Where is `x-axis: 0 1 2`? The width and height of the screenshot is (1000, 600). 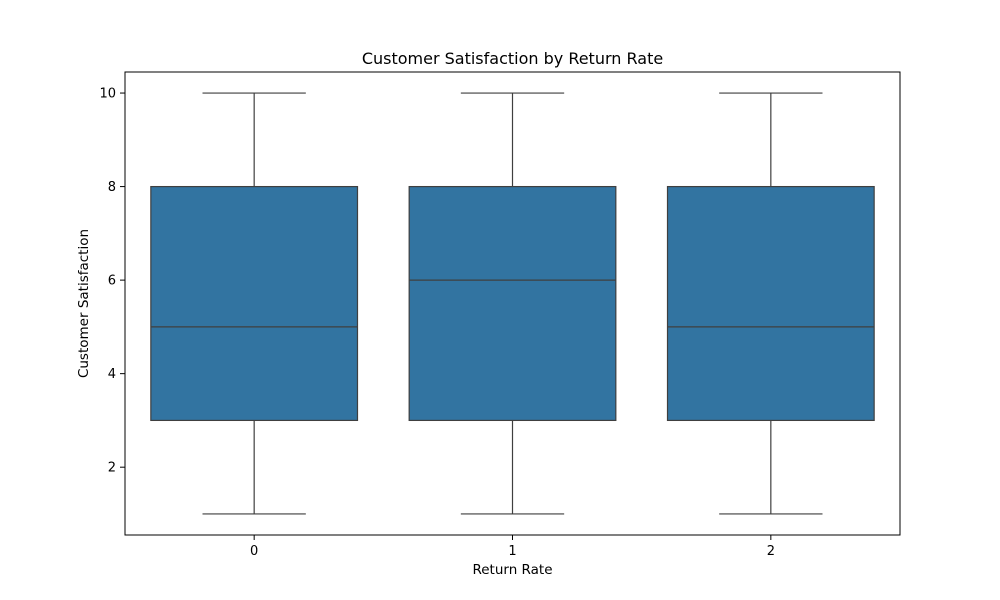
x-axis: 0 1 2 is located at coordinates (512, 547).